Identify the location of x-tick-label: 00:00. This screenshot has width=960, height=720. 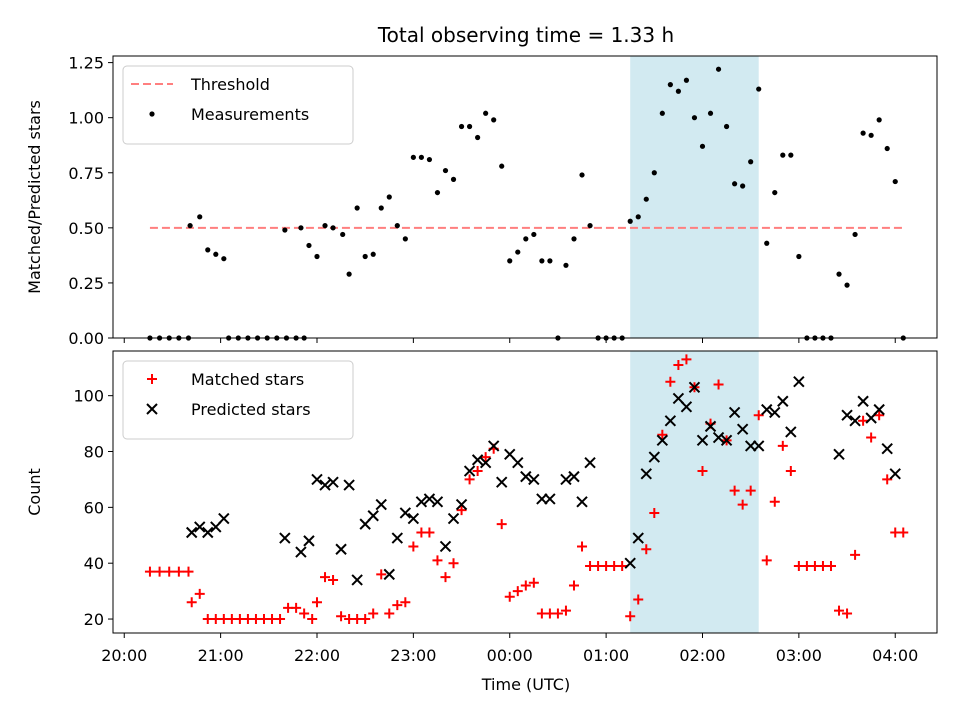
(510, 655).